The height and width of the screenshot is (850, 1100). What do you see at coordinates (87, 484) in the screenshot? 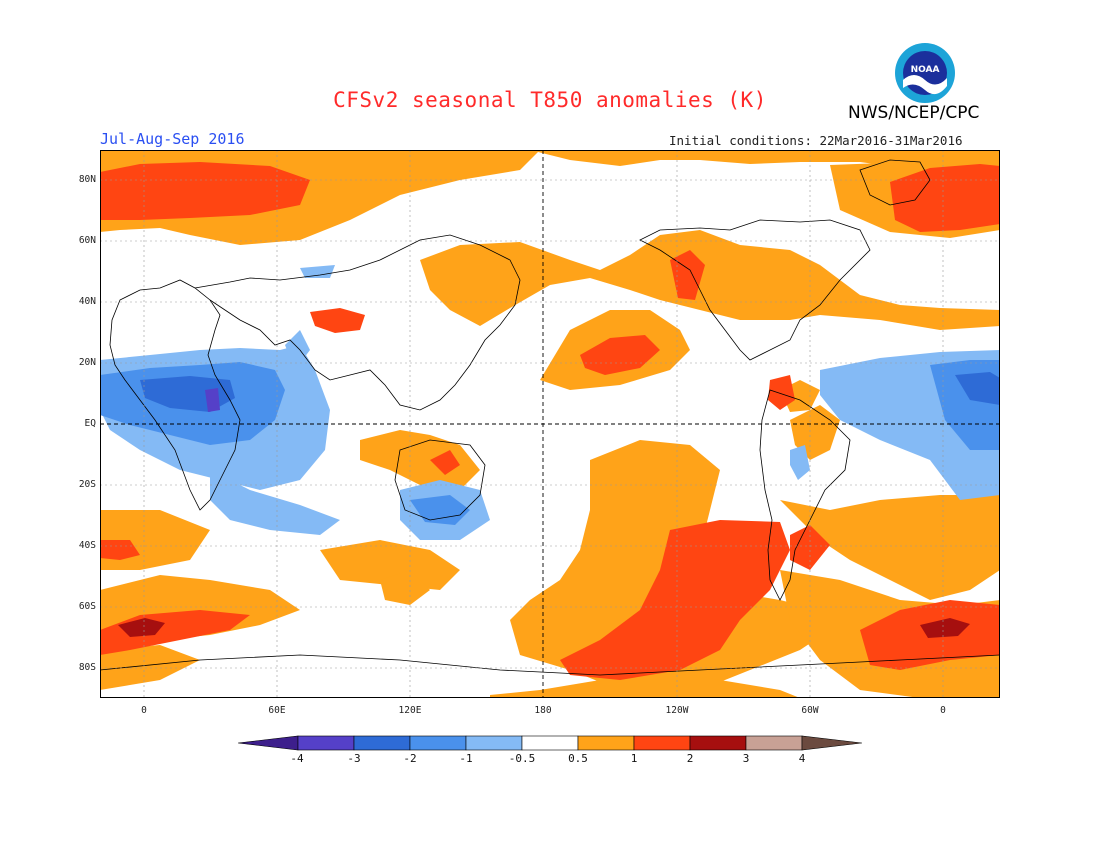
I see `lat-label: 20S` at bounding box center [87, 484].